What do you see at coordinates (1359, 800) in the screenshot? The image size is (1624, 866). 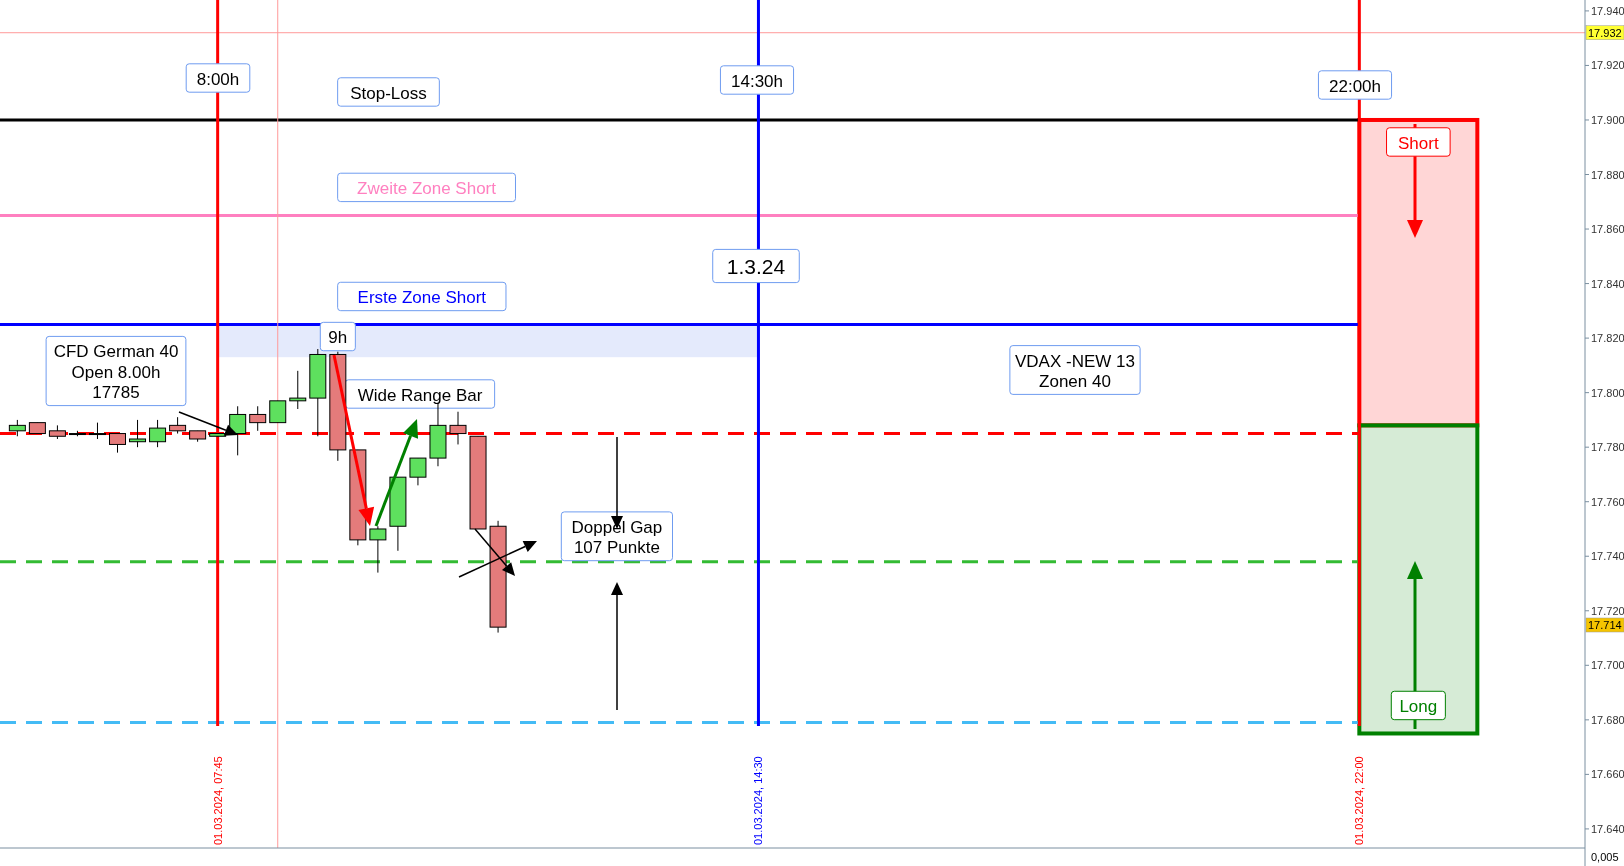 I see `x-tick-label: 01.03.2024, 22:00` at bounding box center [1359, 800].